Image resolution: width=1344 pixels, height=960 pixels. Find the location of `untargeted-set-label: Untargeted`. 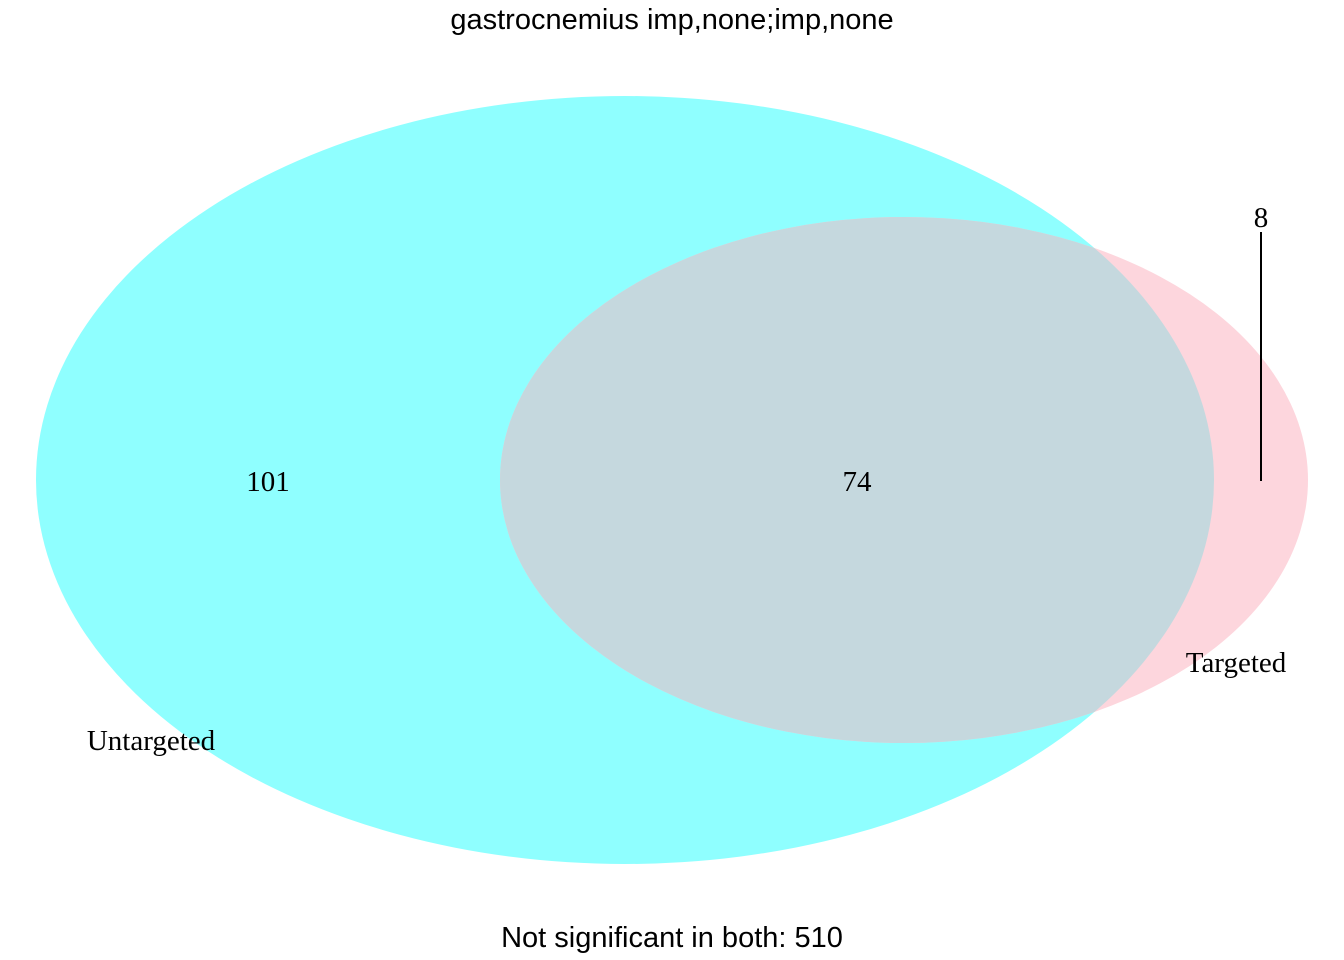

untargeted-set-label: Untargeted is located at coordinates (151, 741).